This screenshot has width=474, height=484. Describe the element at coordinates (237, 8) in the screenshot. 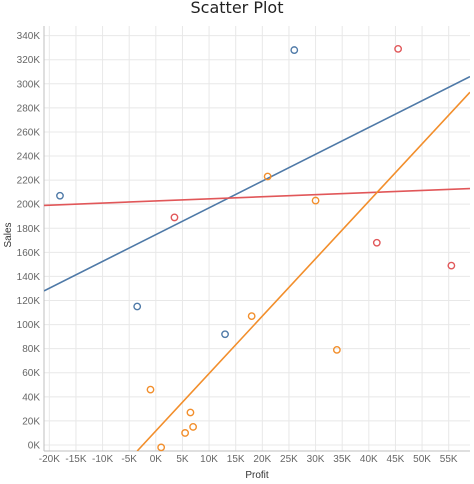

I see `chart-title: Scatter Plot` at that location.